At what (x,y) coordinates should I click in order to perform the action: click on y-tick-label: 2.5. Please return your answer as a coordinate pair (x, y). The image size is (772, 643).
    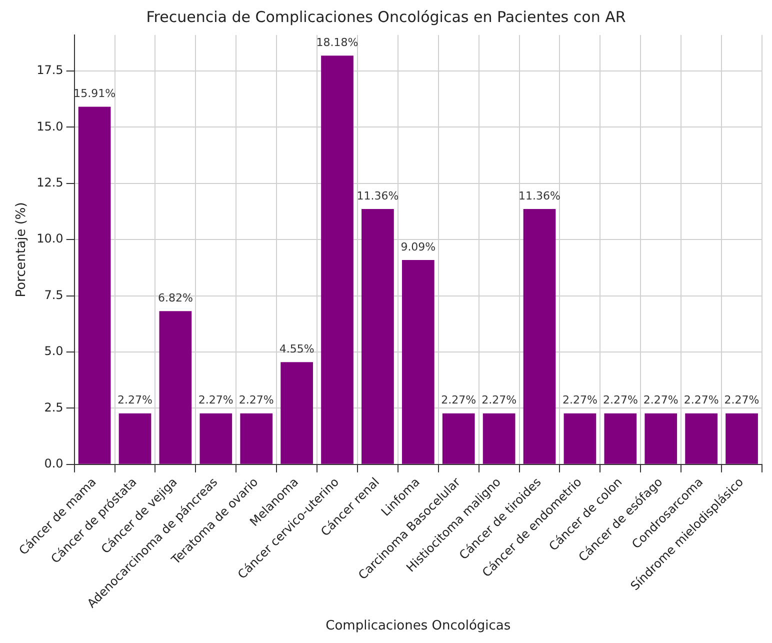
    Looking at the image, I should click on (54, 407).